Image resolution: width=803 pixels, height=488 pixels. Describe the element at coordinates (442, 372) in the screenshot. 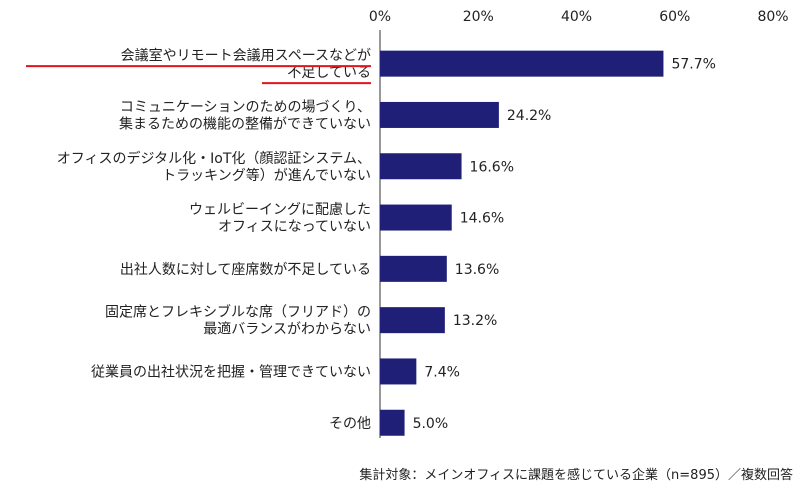

I see `value-label: 7.4%` at that location.